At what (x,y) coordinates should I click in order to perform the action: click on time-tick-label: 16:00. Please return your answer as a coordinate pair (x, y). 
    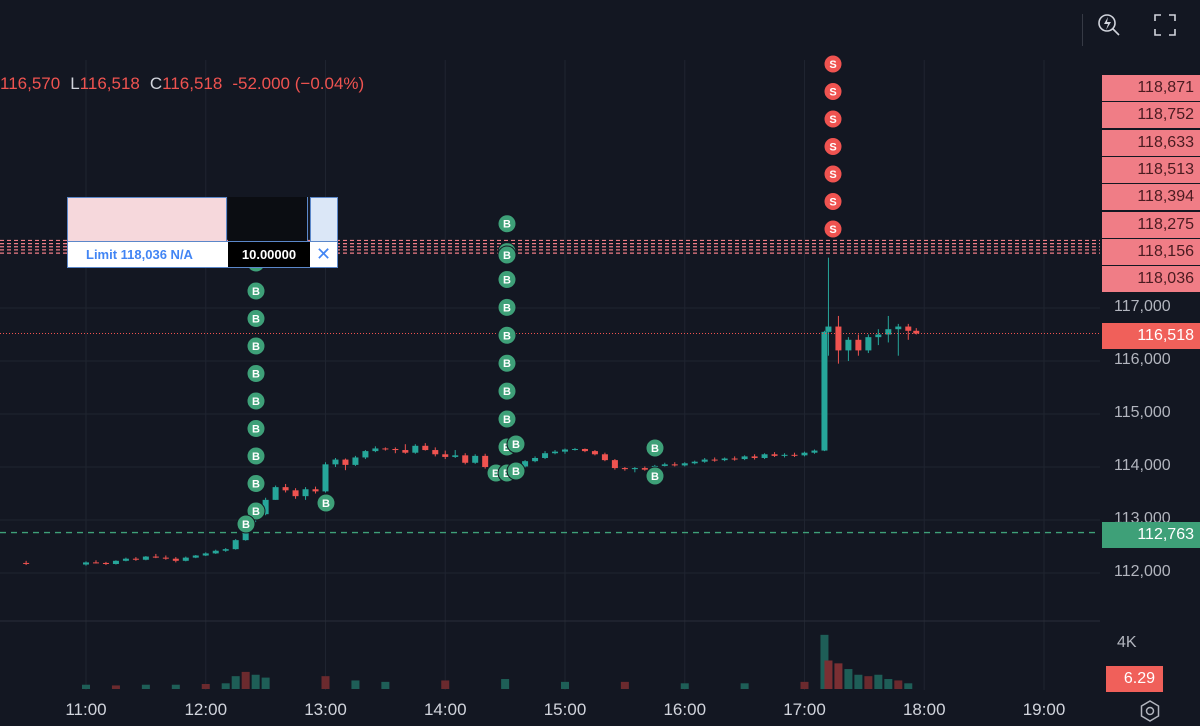
    Looking at the image, I should click on (685, 709).